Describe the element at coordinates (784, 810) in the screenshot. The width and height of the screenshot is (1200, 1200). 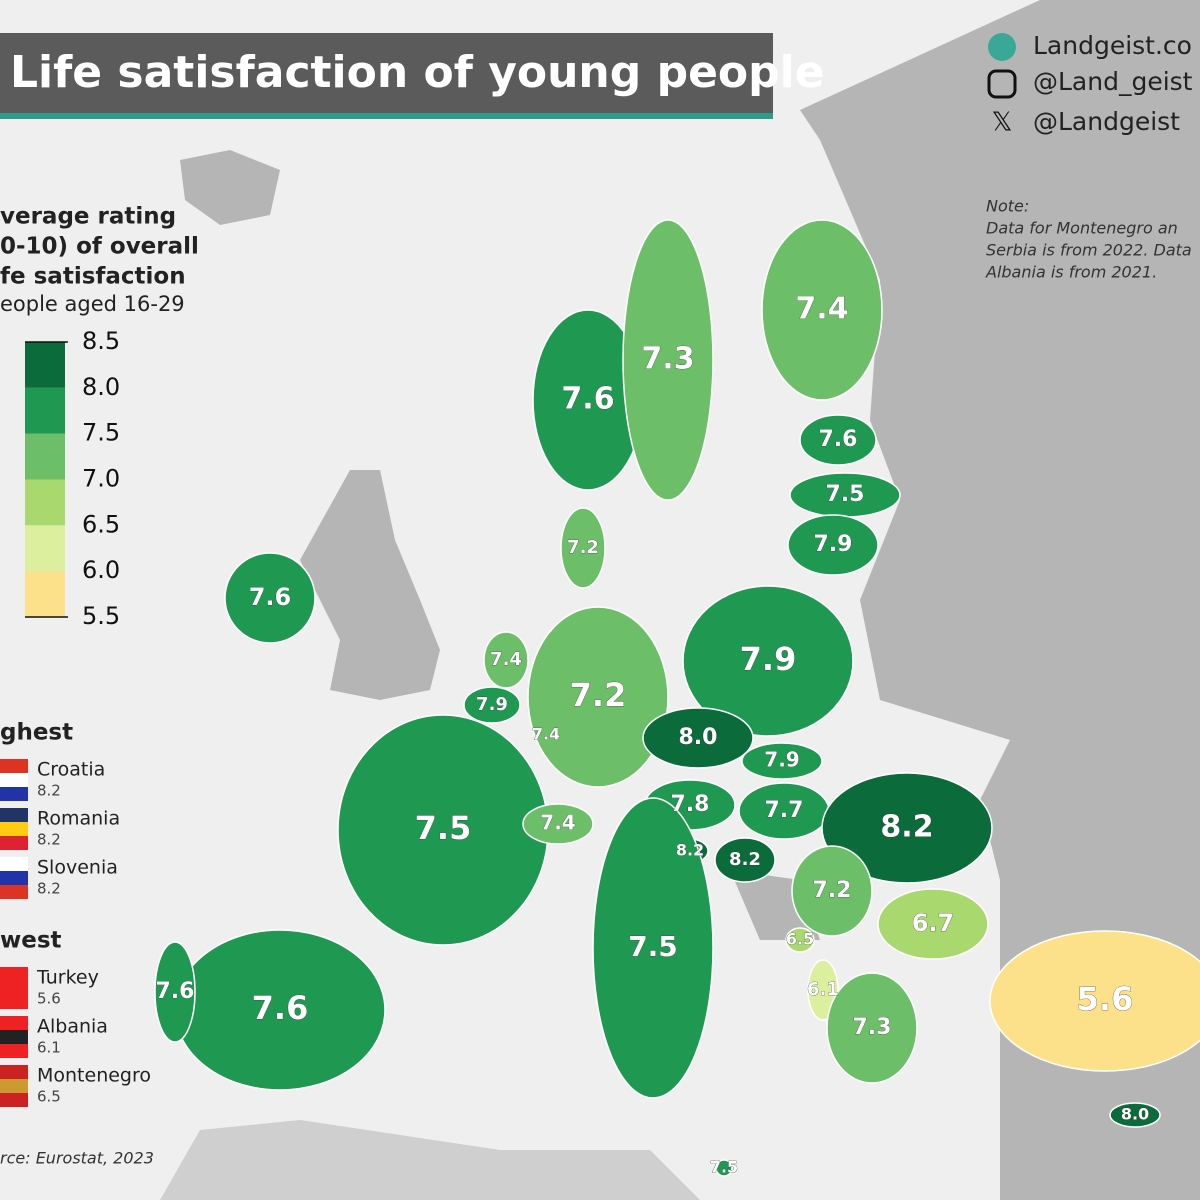
I see `country-label: 7.7` at that location.